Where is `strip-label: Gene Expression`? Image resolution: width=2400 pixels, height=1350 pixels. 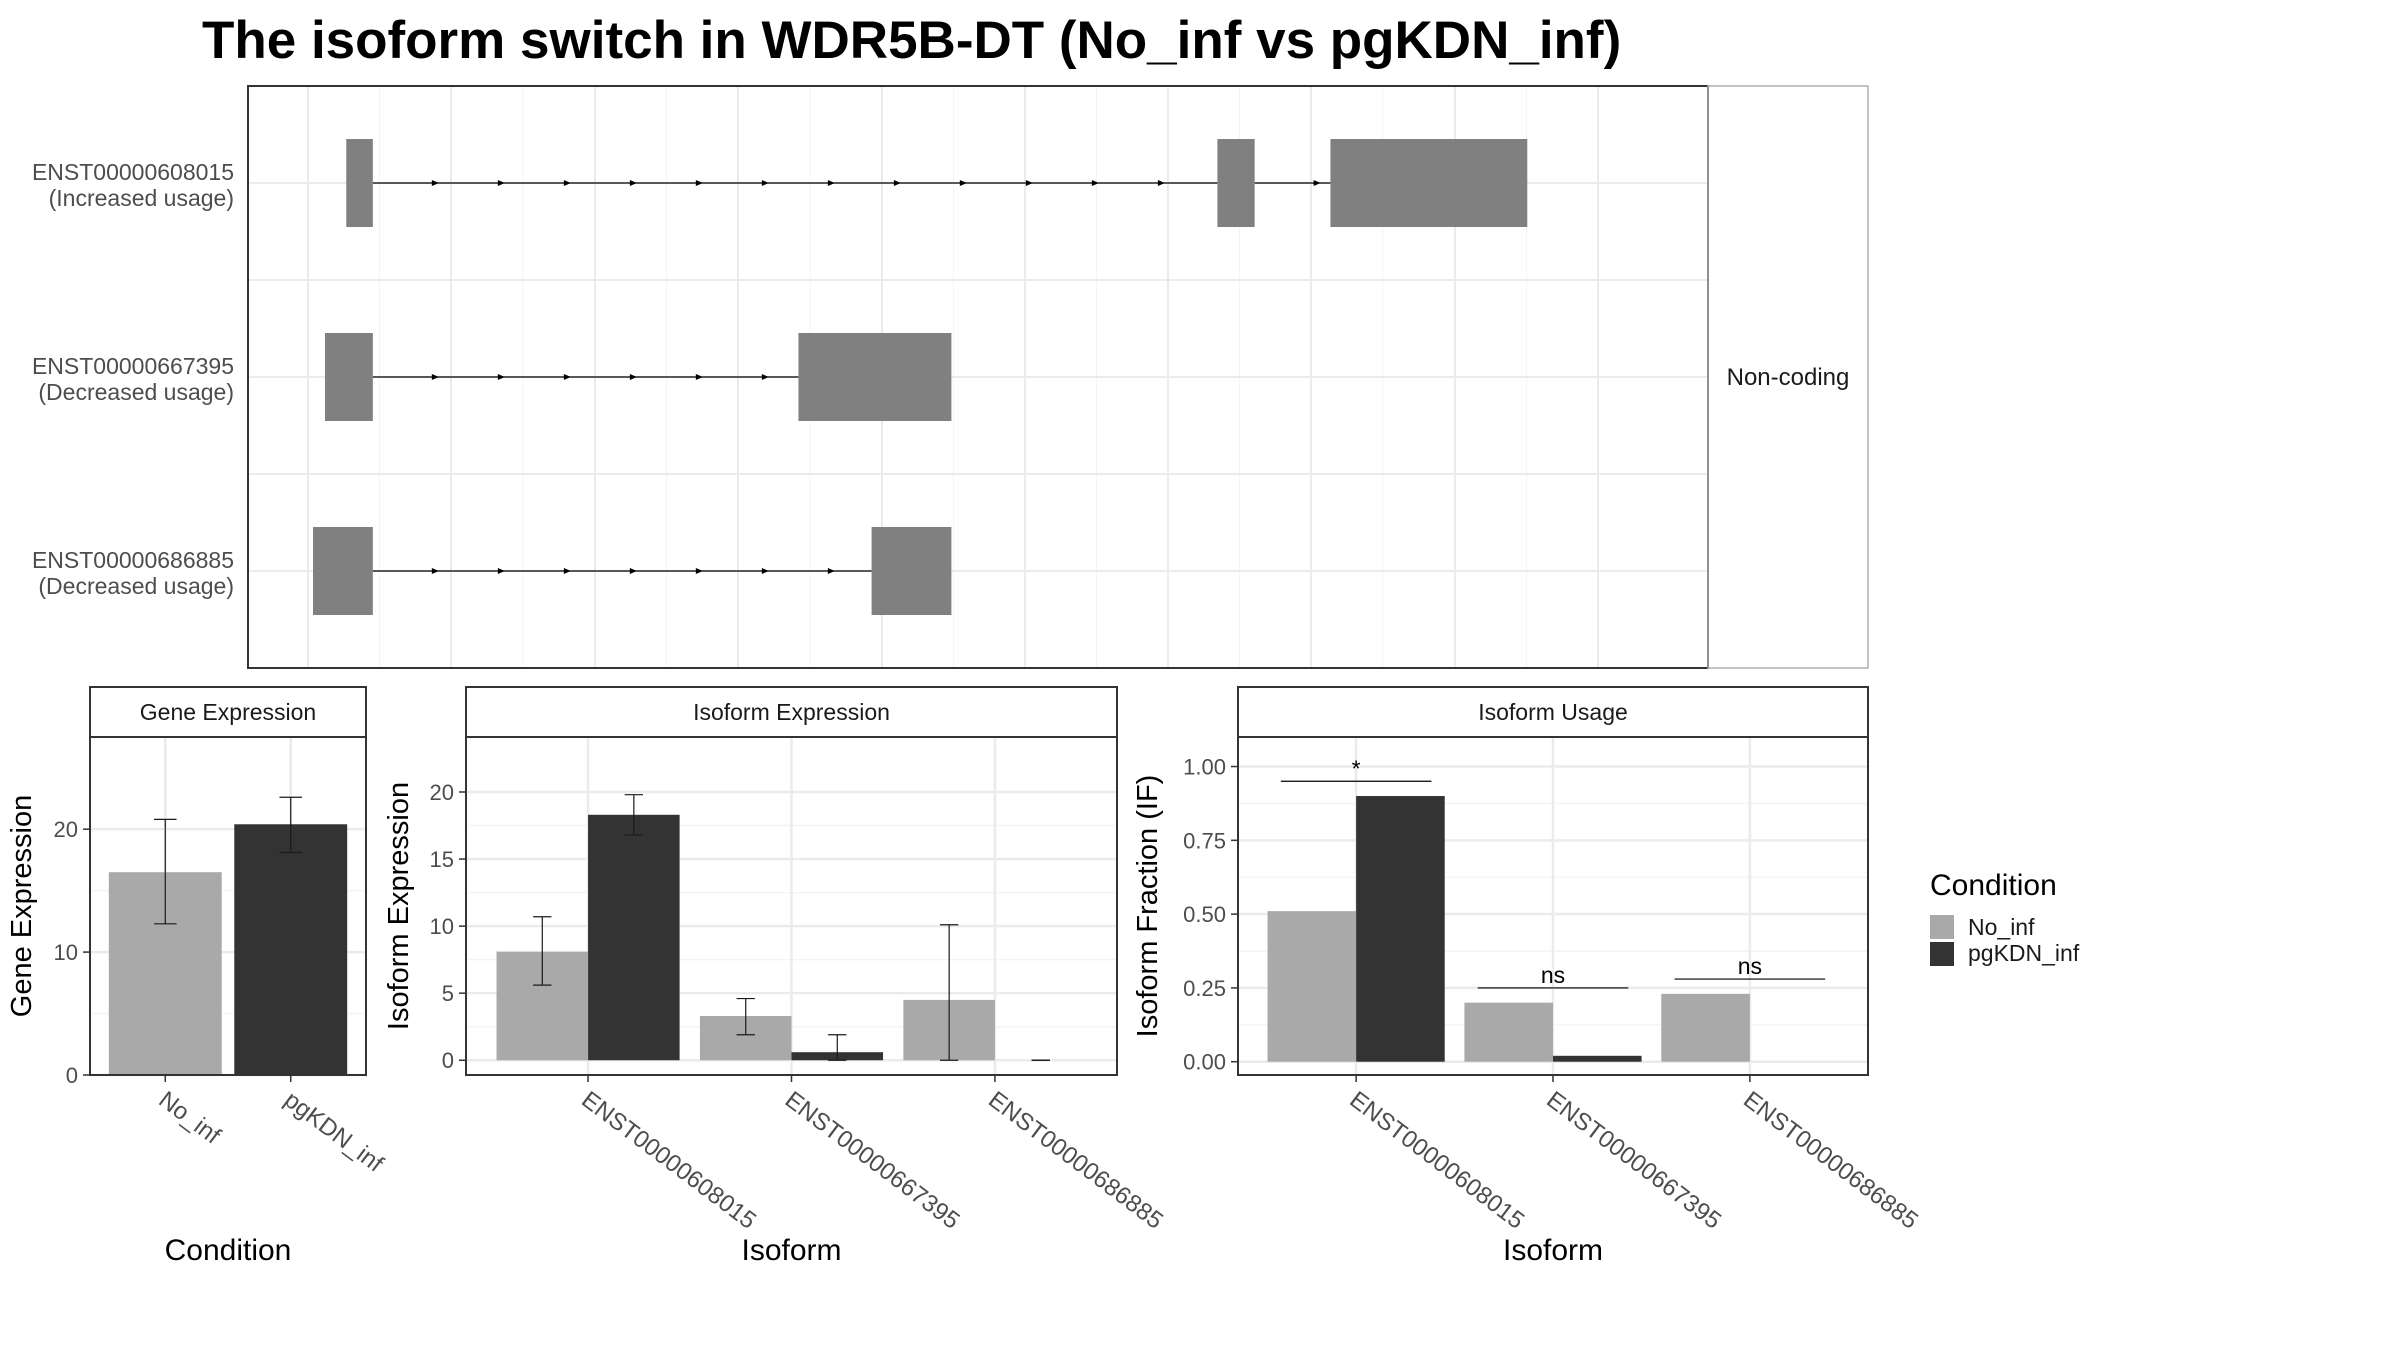
strip-label: Gene Expression is located at coordinates (228, 712).